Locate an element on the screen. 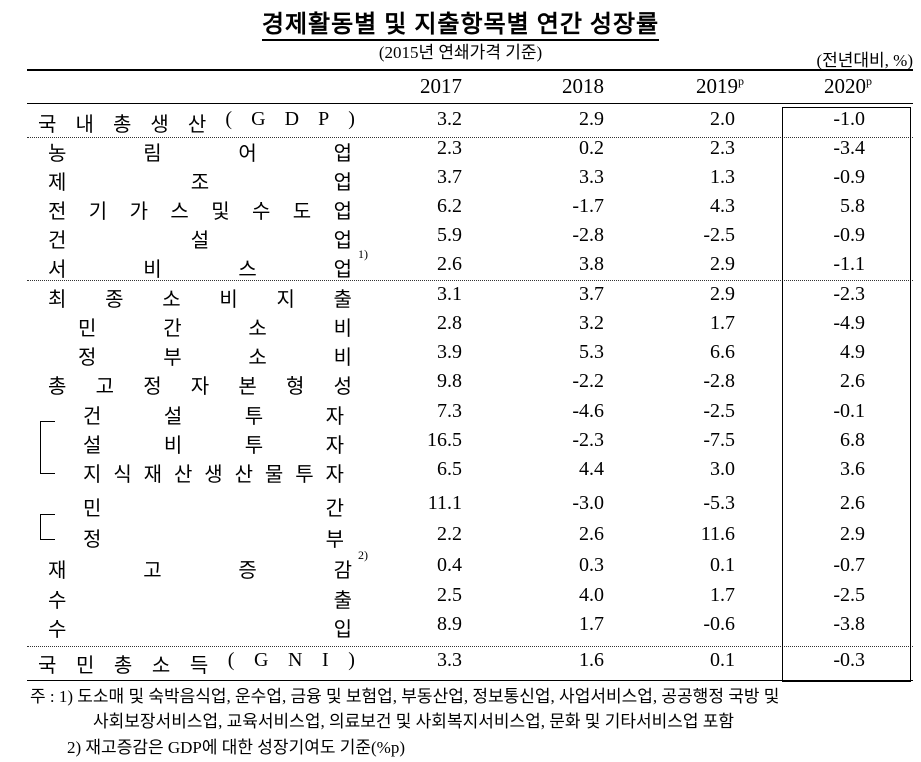 The image size is (921, 762). label-char: 설 is located at coordinates (92, 446).